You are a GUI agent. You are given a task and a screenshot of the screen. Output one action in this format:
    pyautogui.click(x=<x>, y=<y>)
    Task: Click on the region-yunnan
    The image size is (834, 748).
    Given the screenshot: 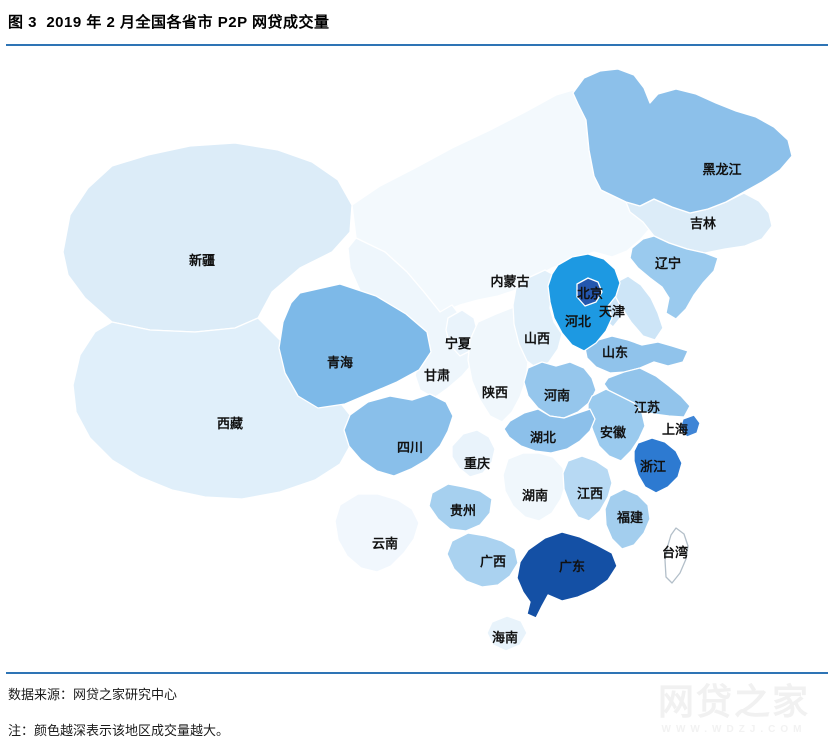 What is the action you would take?
    pyautogui.click(x=377, y=533)
    